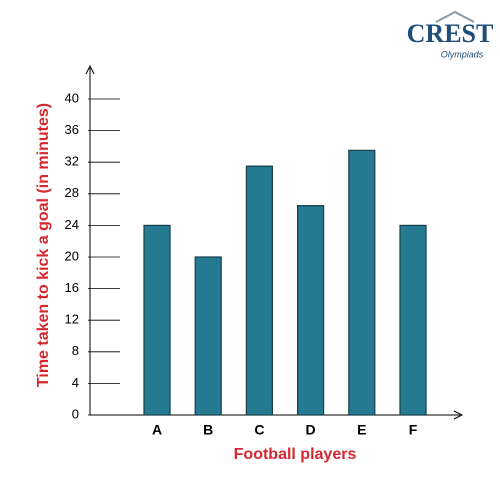 The width and height of the screenshot is (500, 500). I want to click on y-tick-label: 36, so click(72, 129).